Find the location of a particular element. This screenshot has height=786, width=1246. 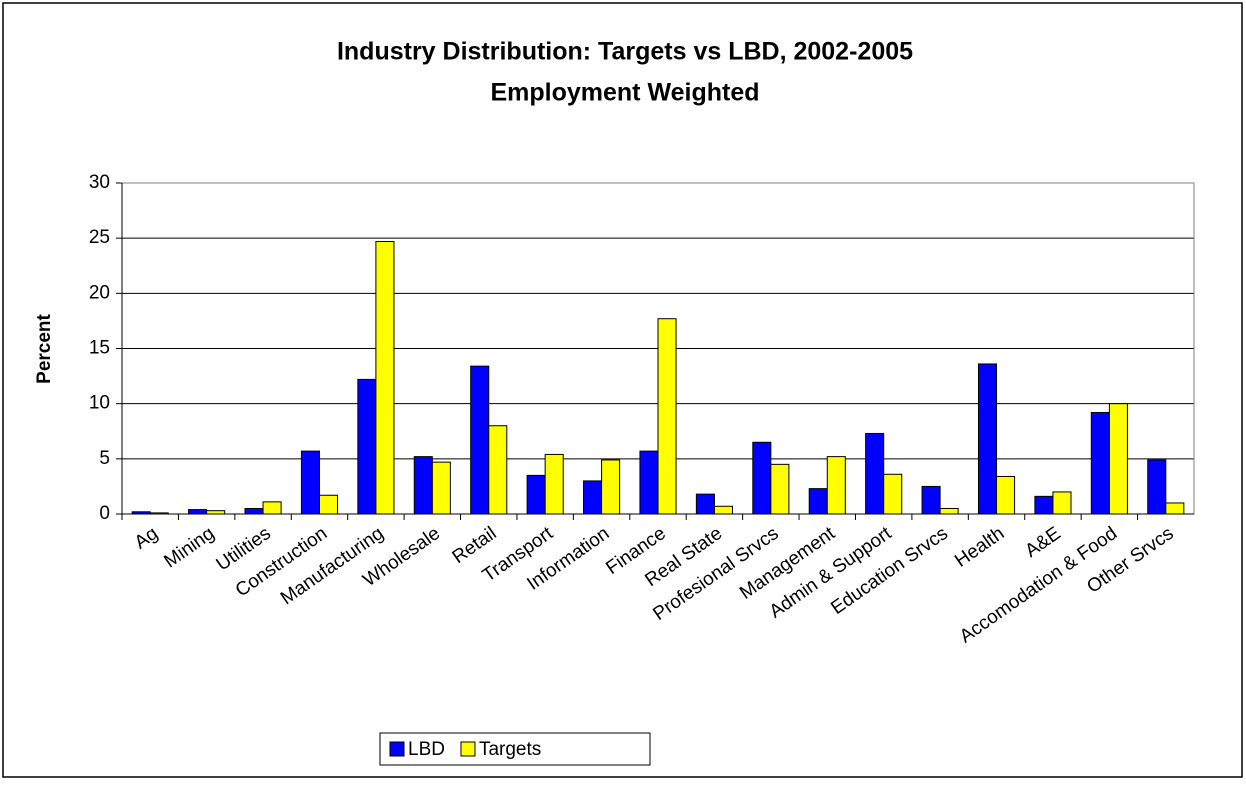

legend-label: Targets is located at coordinates (510, 749).